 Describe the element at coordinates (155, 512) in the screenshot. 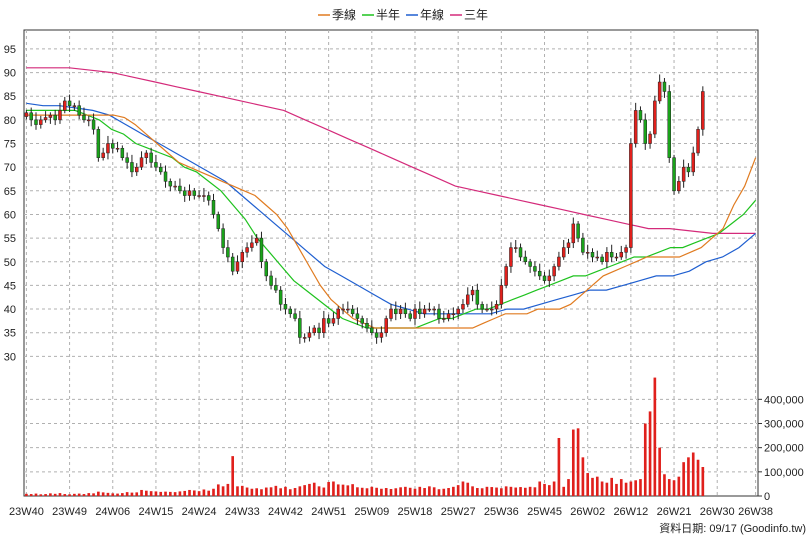

I see `x-tick-label: 24W15` at that location.